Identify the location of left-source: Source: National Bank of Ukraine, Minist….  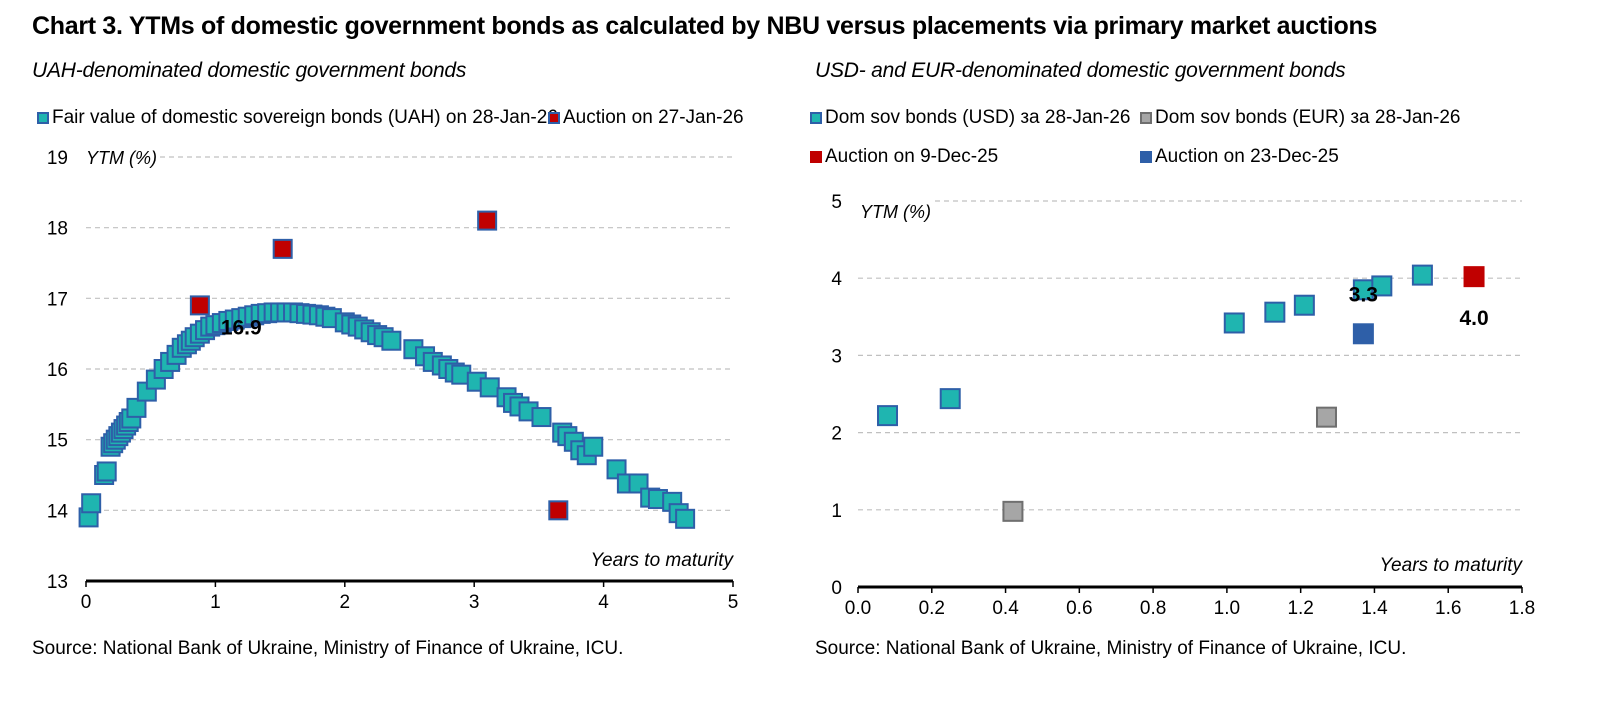
(328, 648).